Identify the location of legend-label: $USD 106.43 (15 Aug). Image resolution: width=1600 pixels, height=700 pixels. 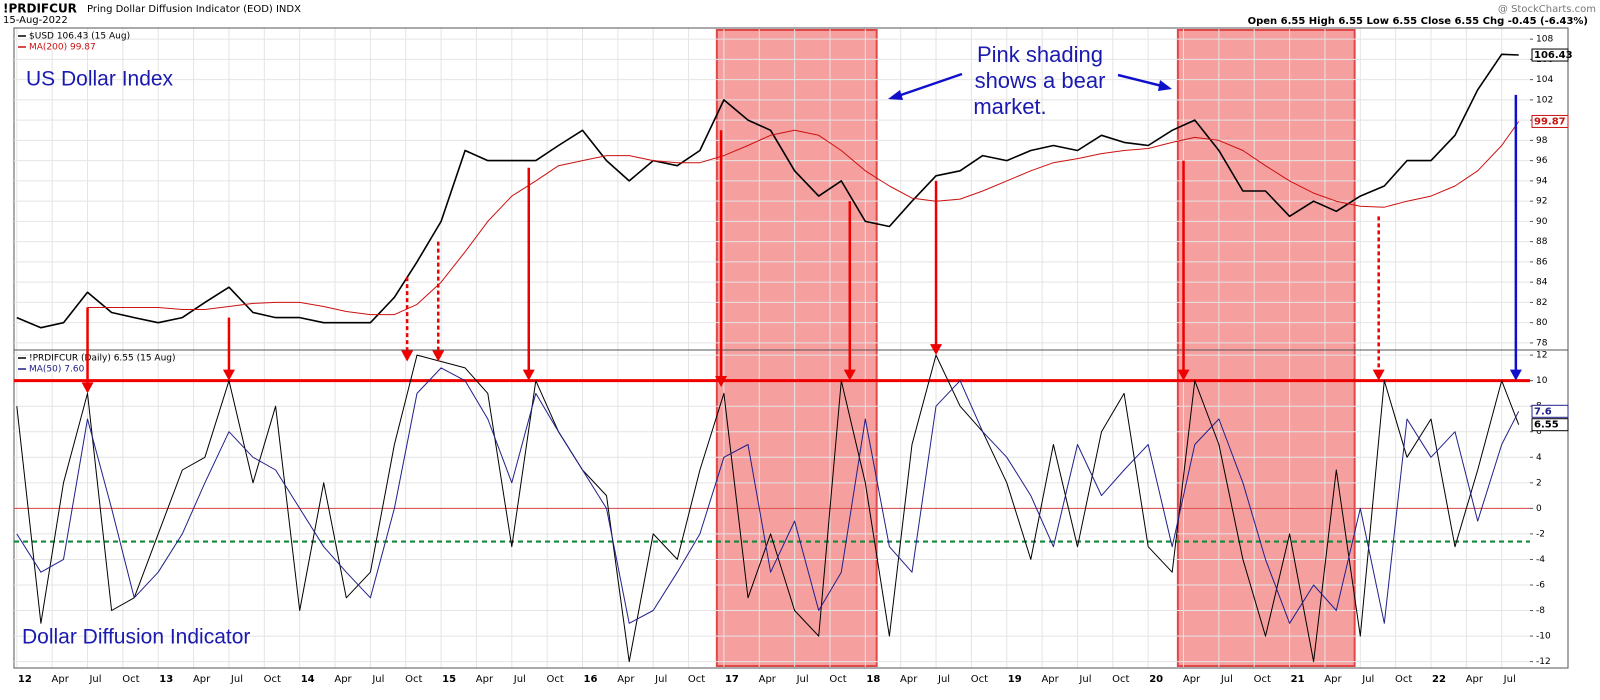
(79, 37).